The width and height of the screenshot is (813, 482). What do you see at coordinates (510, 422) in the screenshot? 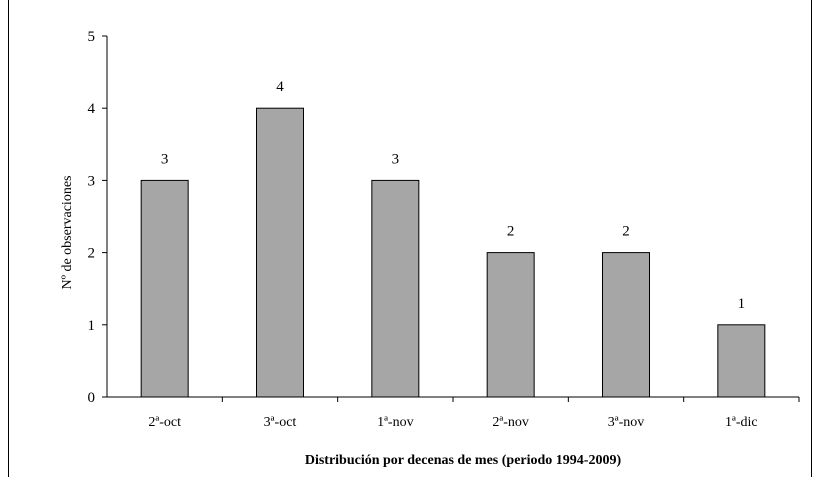
I see `x-tick-label: 2ª-nov` at bounding box center [510, 422].